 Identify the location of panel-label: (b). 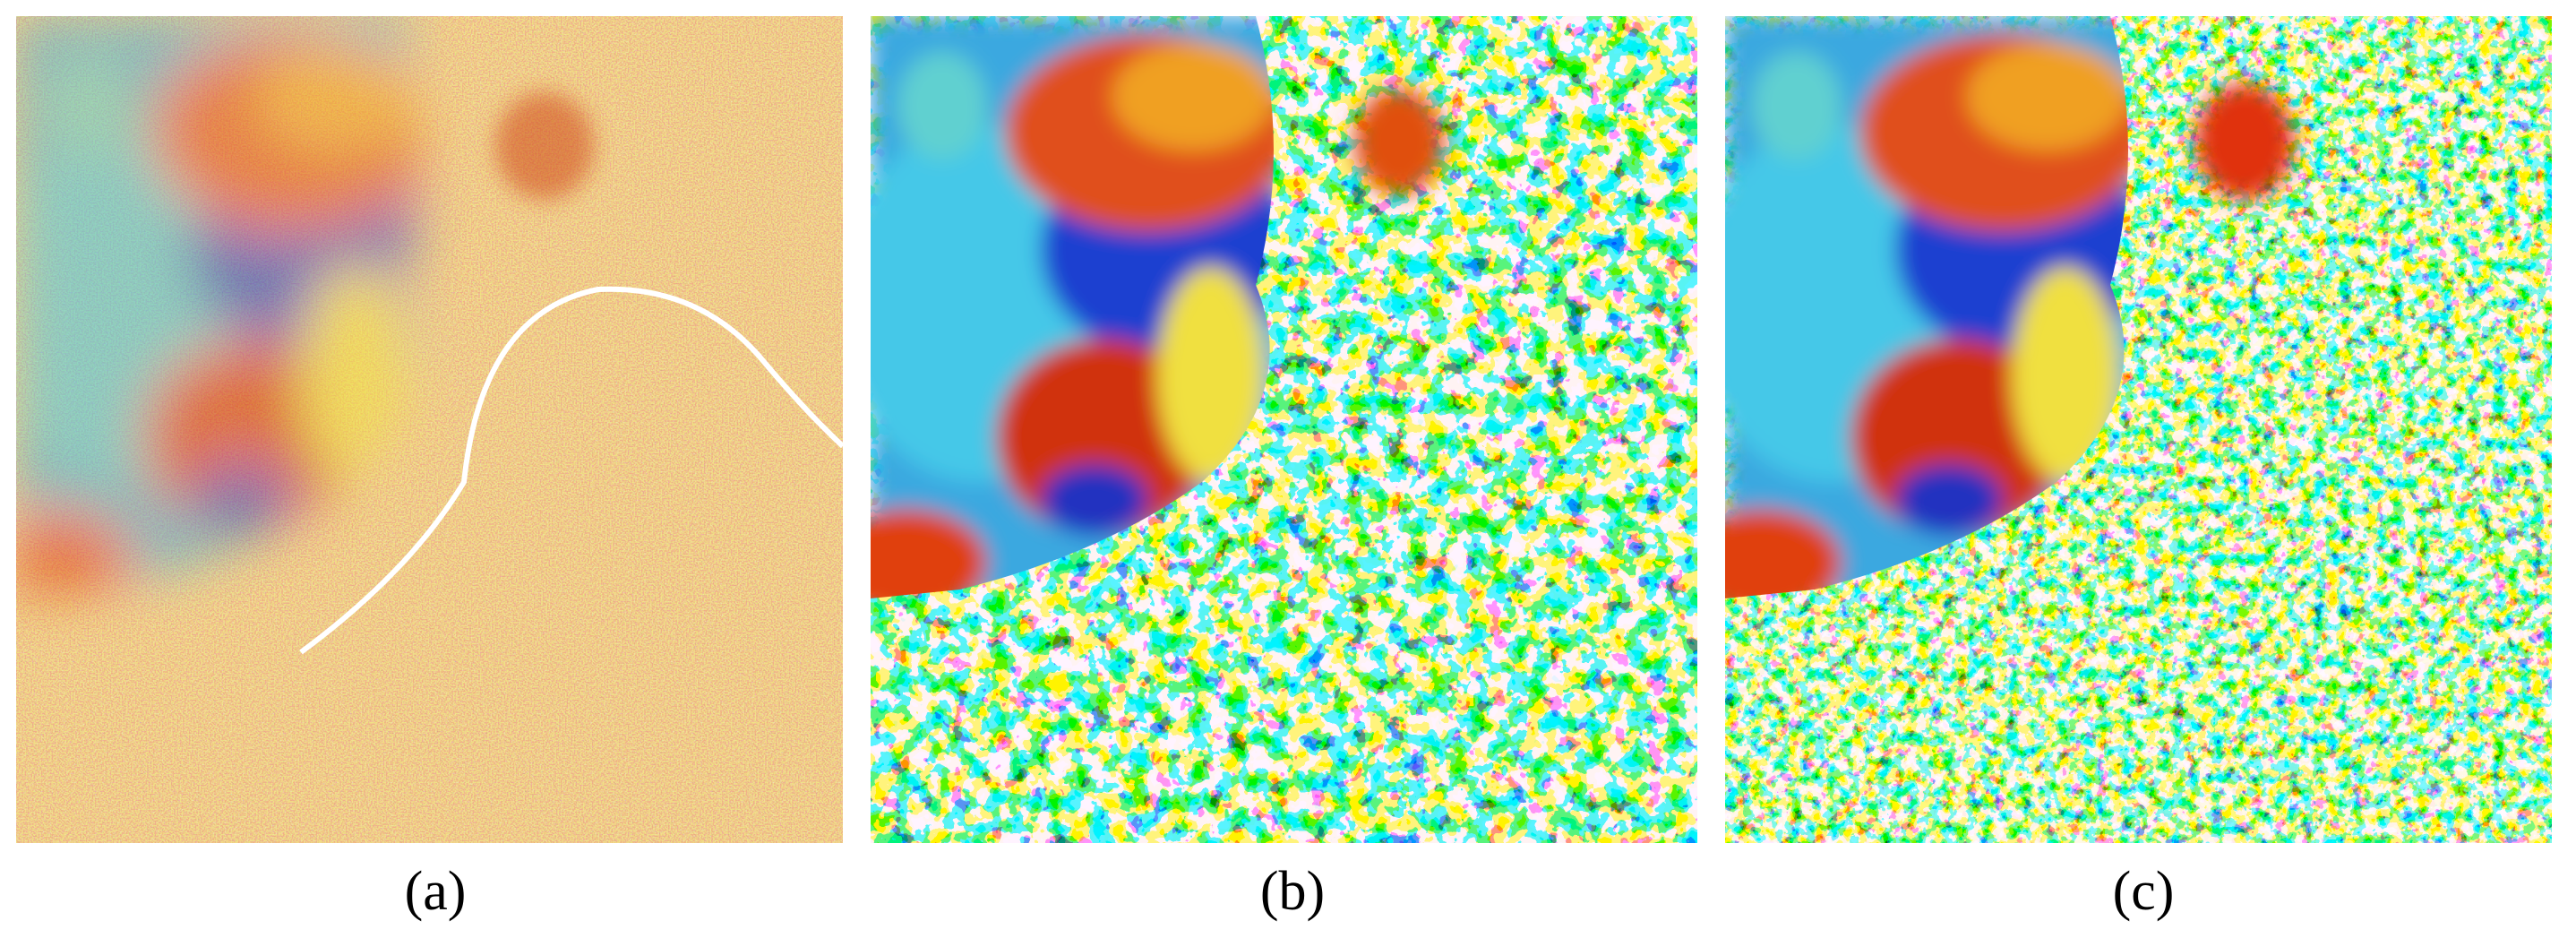
(1292, 892).